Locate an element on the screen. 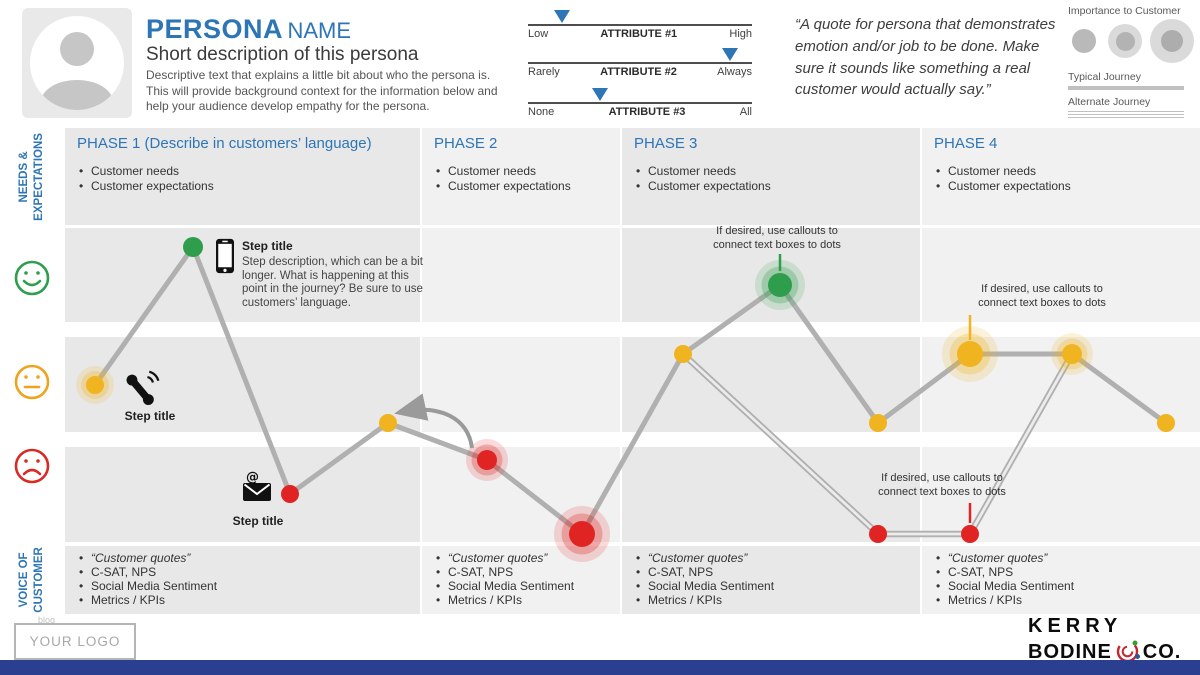 Image resolution: width=1200 pixels, height=675 pixels. slider-right-label: High is located at coordinates (740, 34).